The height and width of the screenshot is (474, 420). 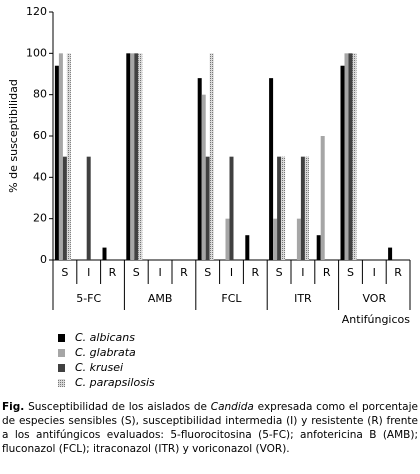 What do you see at coordinates (117, 407) in the screenshot?
I see `caption-text: Susceptibilidad de los aislados de` at bounding box center [117, 407].